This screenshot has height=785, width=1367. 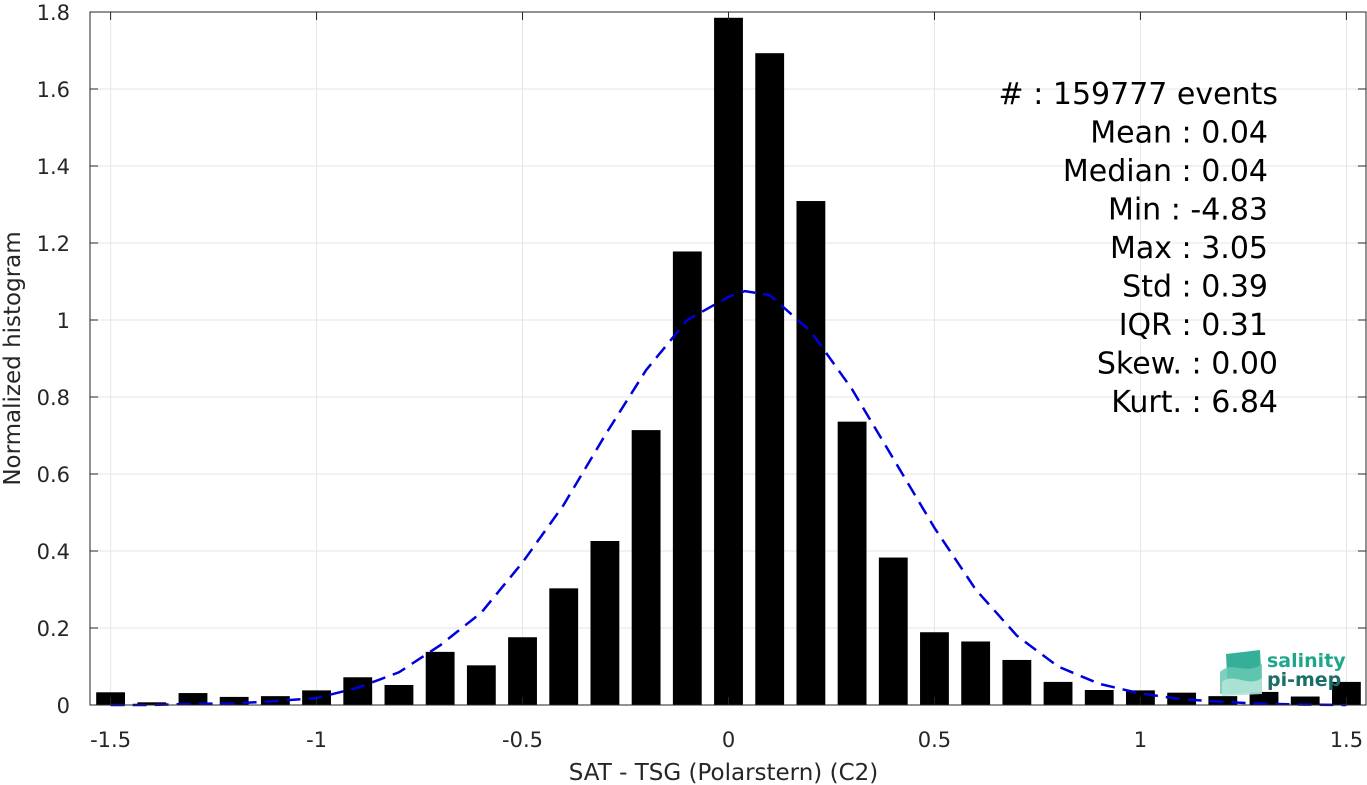 What do you see at coordinates (53, 398) in the screenshot?
I see `y-tick-label: 0.8` at bounding box center [53, 398].